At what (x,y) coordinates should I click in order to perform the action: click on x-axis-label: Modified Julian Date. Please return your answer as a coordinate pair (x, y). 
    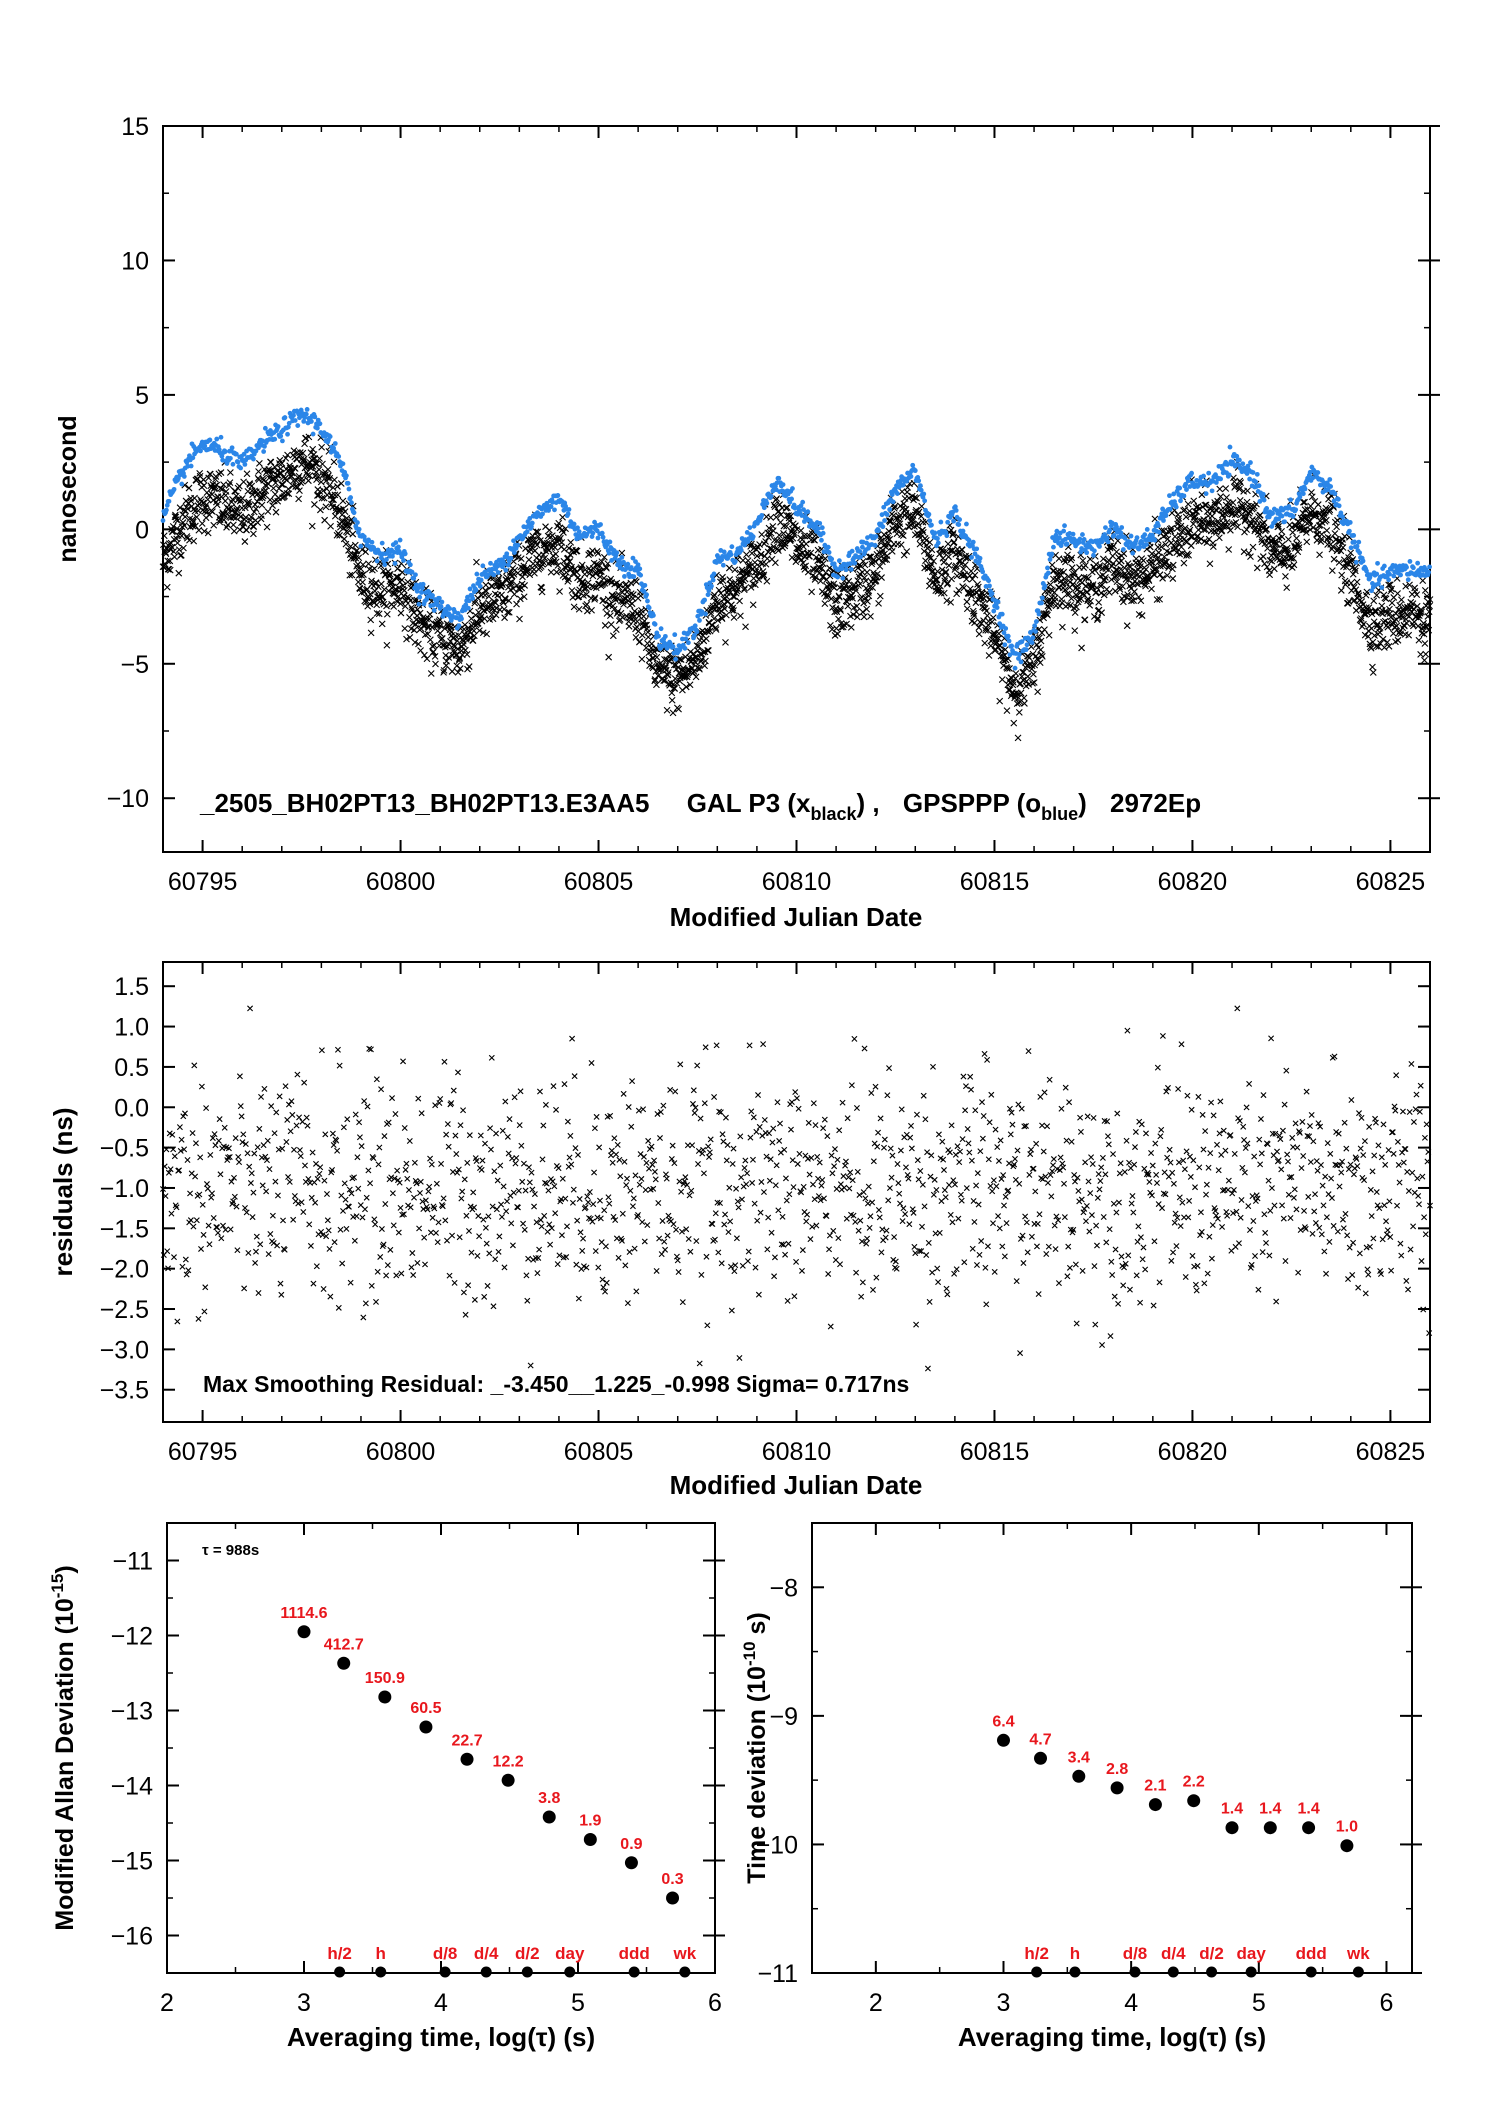
    Looking at the image, I should click on (796, 917).